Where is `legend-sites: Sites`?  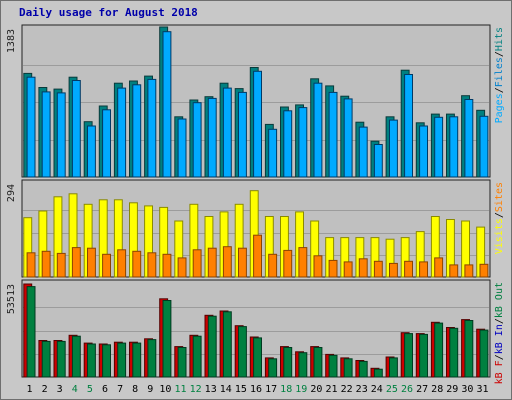 legend-sites: Sites is located at coordinates (499, 197).